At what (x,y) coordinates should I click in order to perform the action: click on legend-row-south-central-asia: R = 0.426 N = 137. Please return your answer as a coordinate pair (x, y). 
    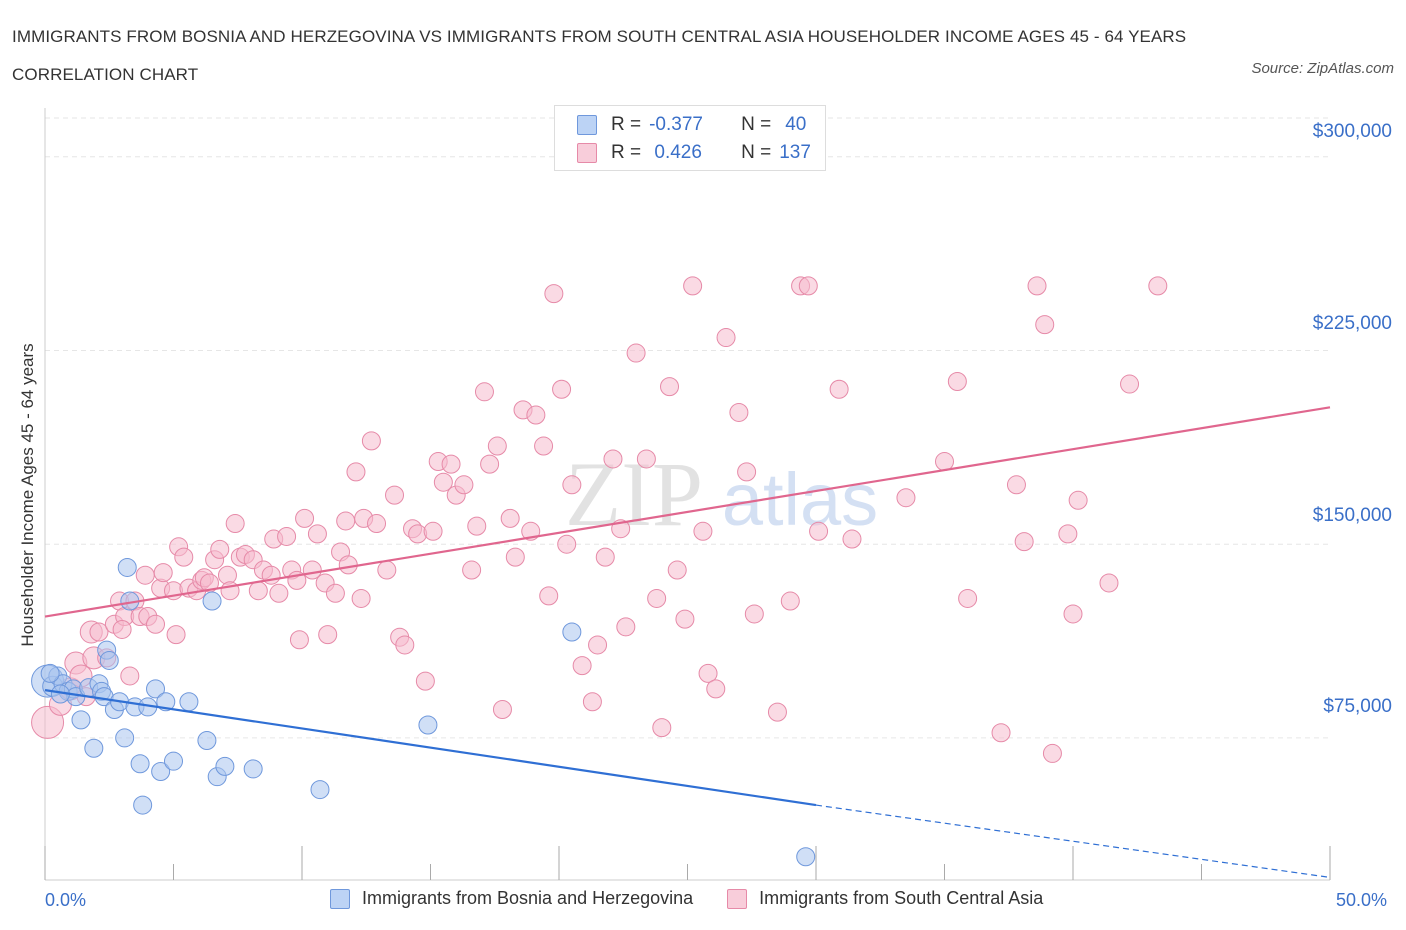
    Looking at the image, I should click on (694, 153).